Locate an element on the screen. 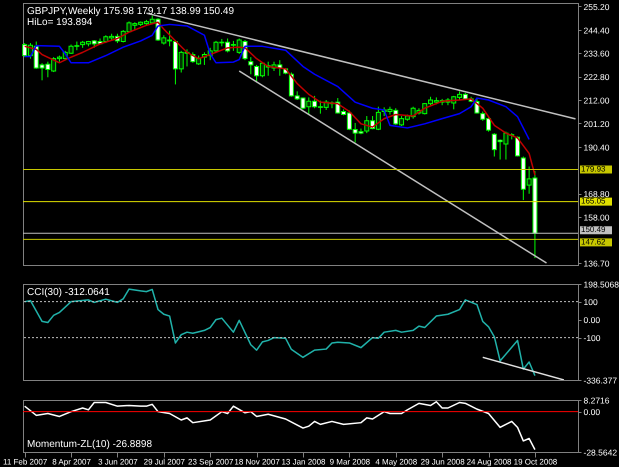 This screenshot has height=469, width=625. y-tick-label: 8.2716 is located at coordinates (597, 401).